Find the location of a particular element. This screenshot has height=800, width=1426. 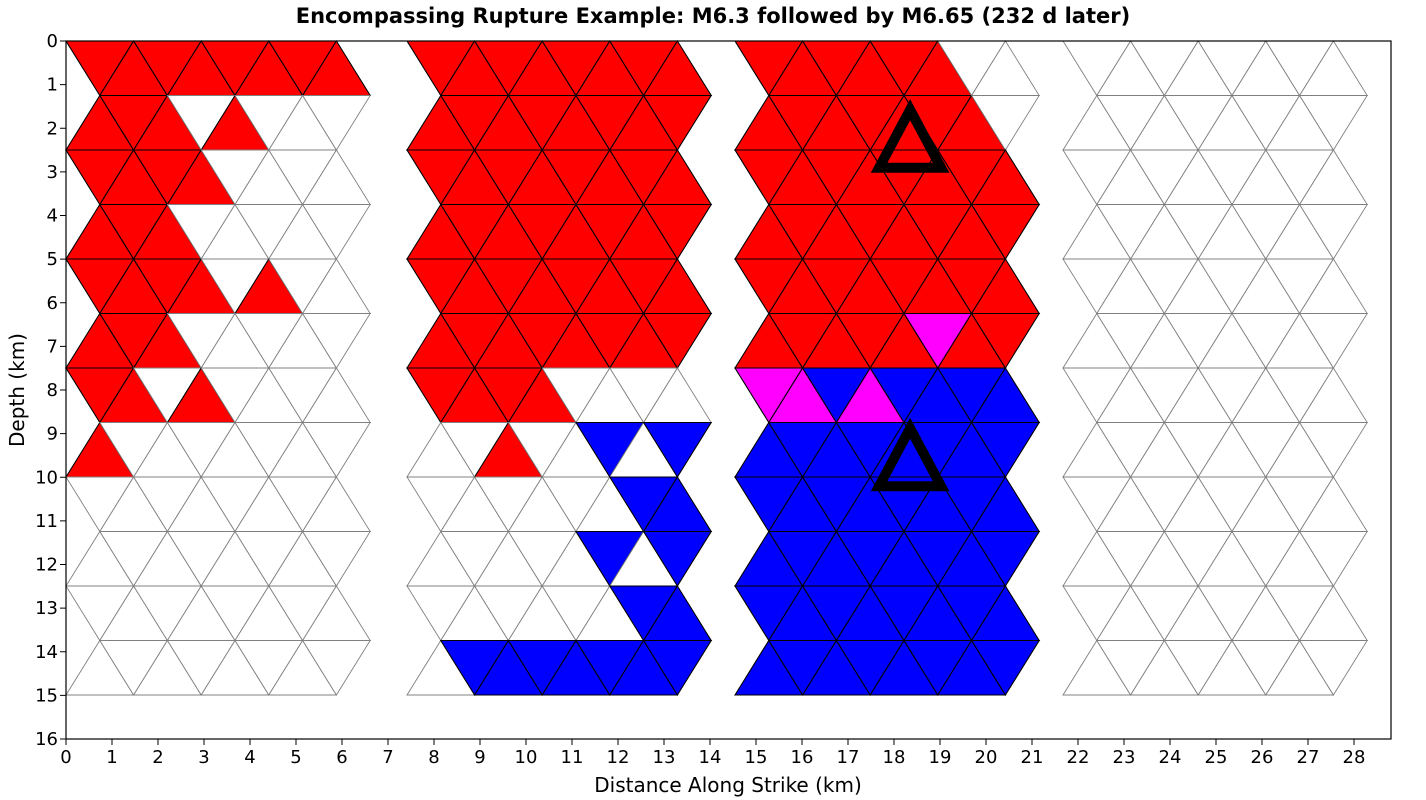

x-tick-label: 4 is located at coordinates (249, 757).